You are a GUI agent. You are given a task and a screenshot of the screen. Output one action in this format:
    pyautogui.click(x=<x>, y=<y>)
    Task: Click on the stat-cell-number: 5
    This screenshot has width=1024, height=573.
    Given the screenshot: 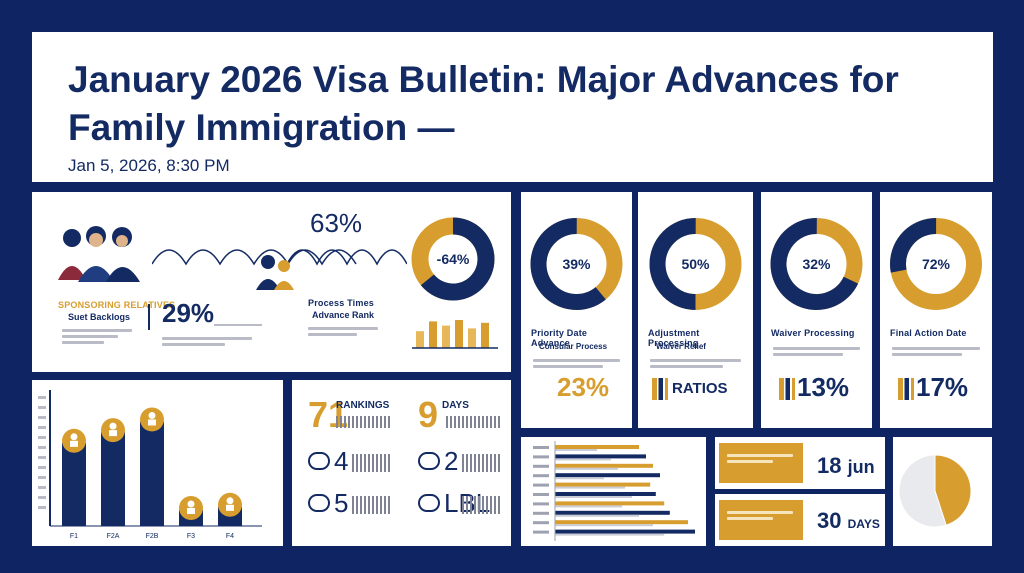 What is the action you would take?
    pyautogui.click(x=341, y=503)
    